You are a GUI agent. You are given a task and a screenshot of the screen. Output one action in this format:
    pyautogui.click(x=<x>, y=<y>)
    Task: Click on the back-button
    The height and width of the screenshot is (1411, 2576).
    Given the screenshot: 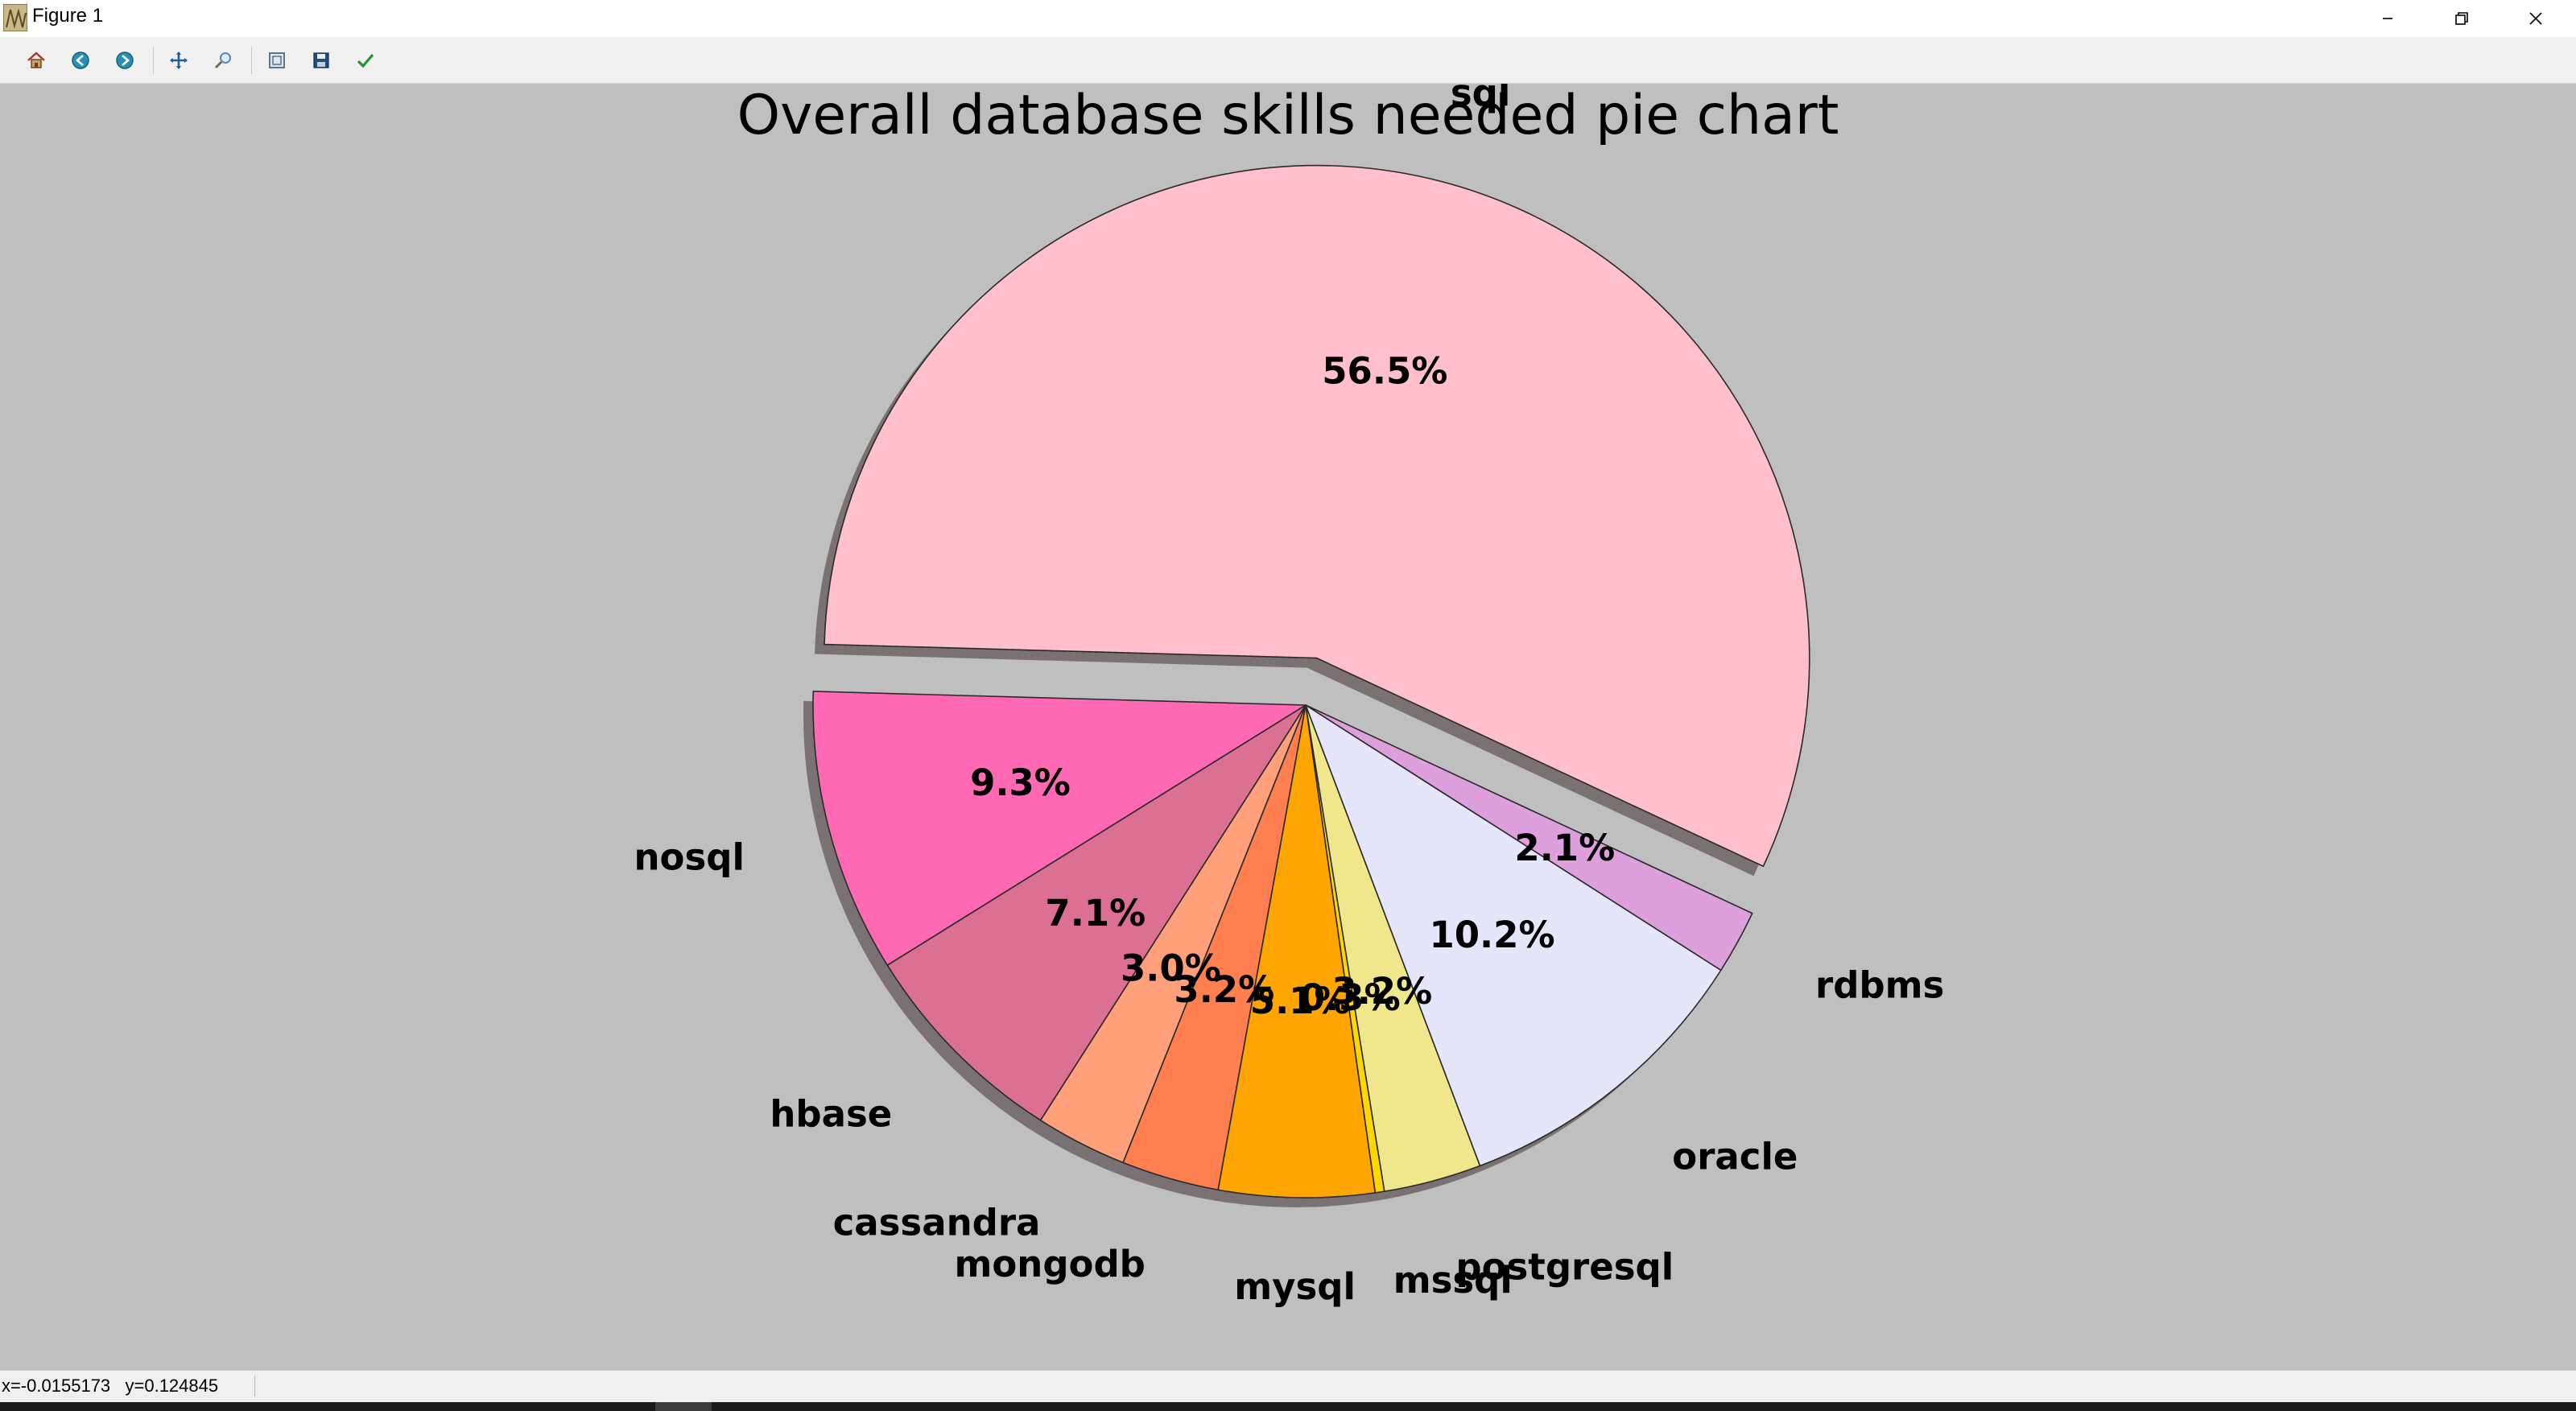 What is the action you would take?
    pyautogui.click(x=80, y=60)
    